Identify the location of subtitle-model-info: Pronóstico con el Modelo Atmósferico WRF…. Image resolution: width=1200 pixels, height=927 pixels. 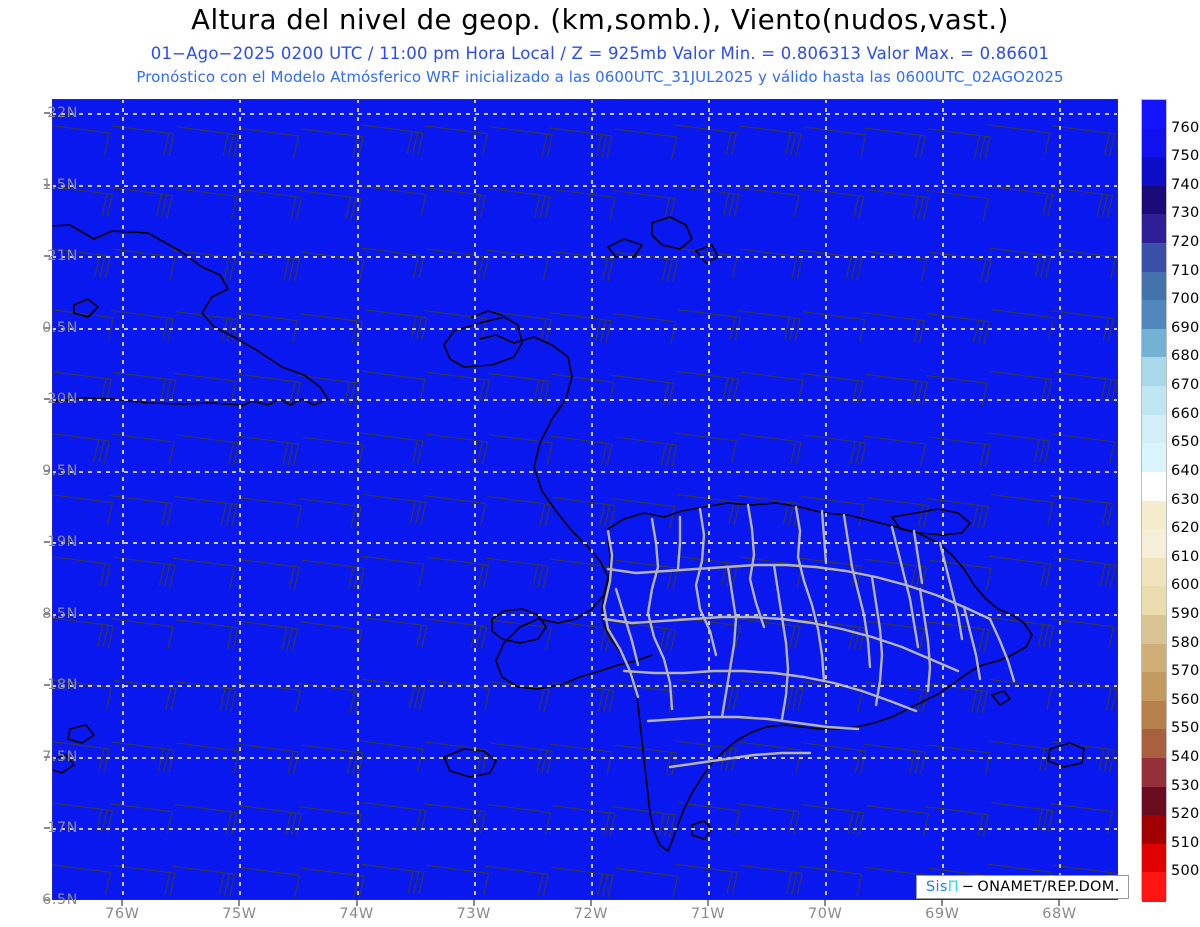
(600, 77).